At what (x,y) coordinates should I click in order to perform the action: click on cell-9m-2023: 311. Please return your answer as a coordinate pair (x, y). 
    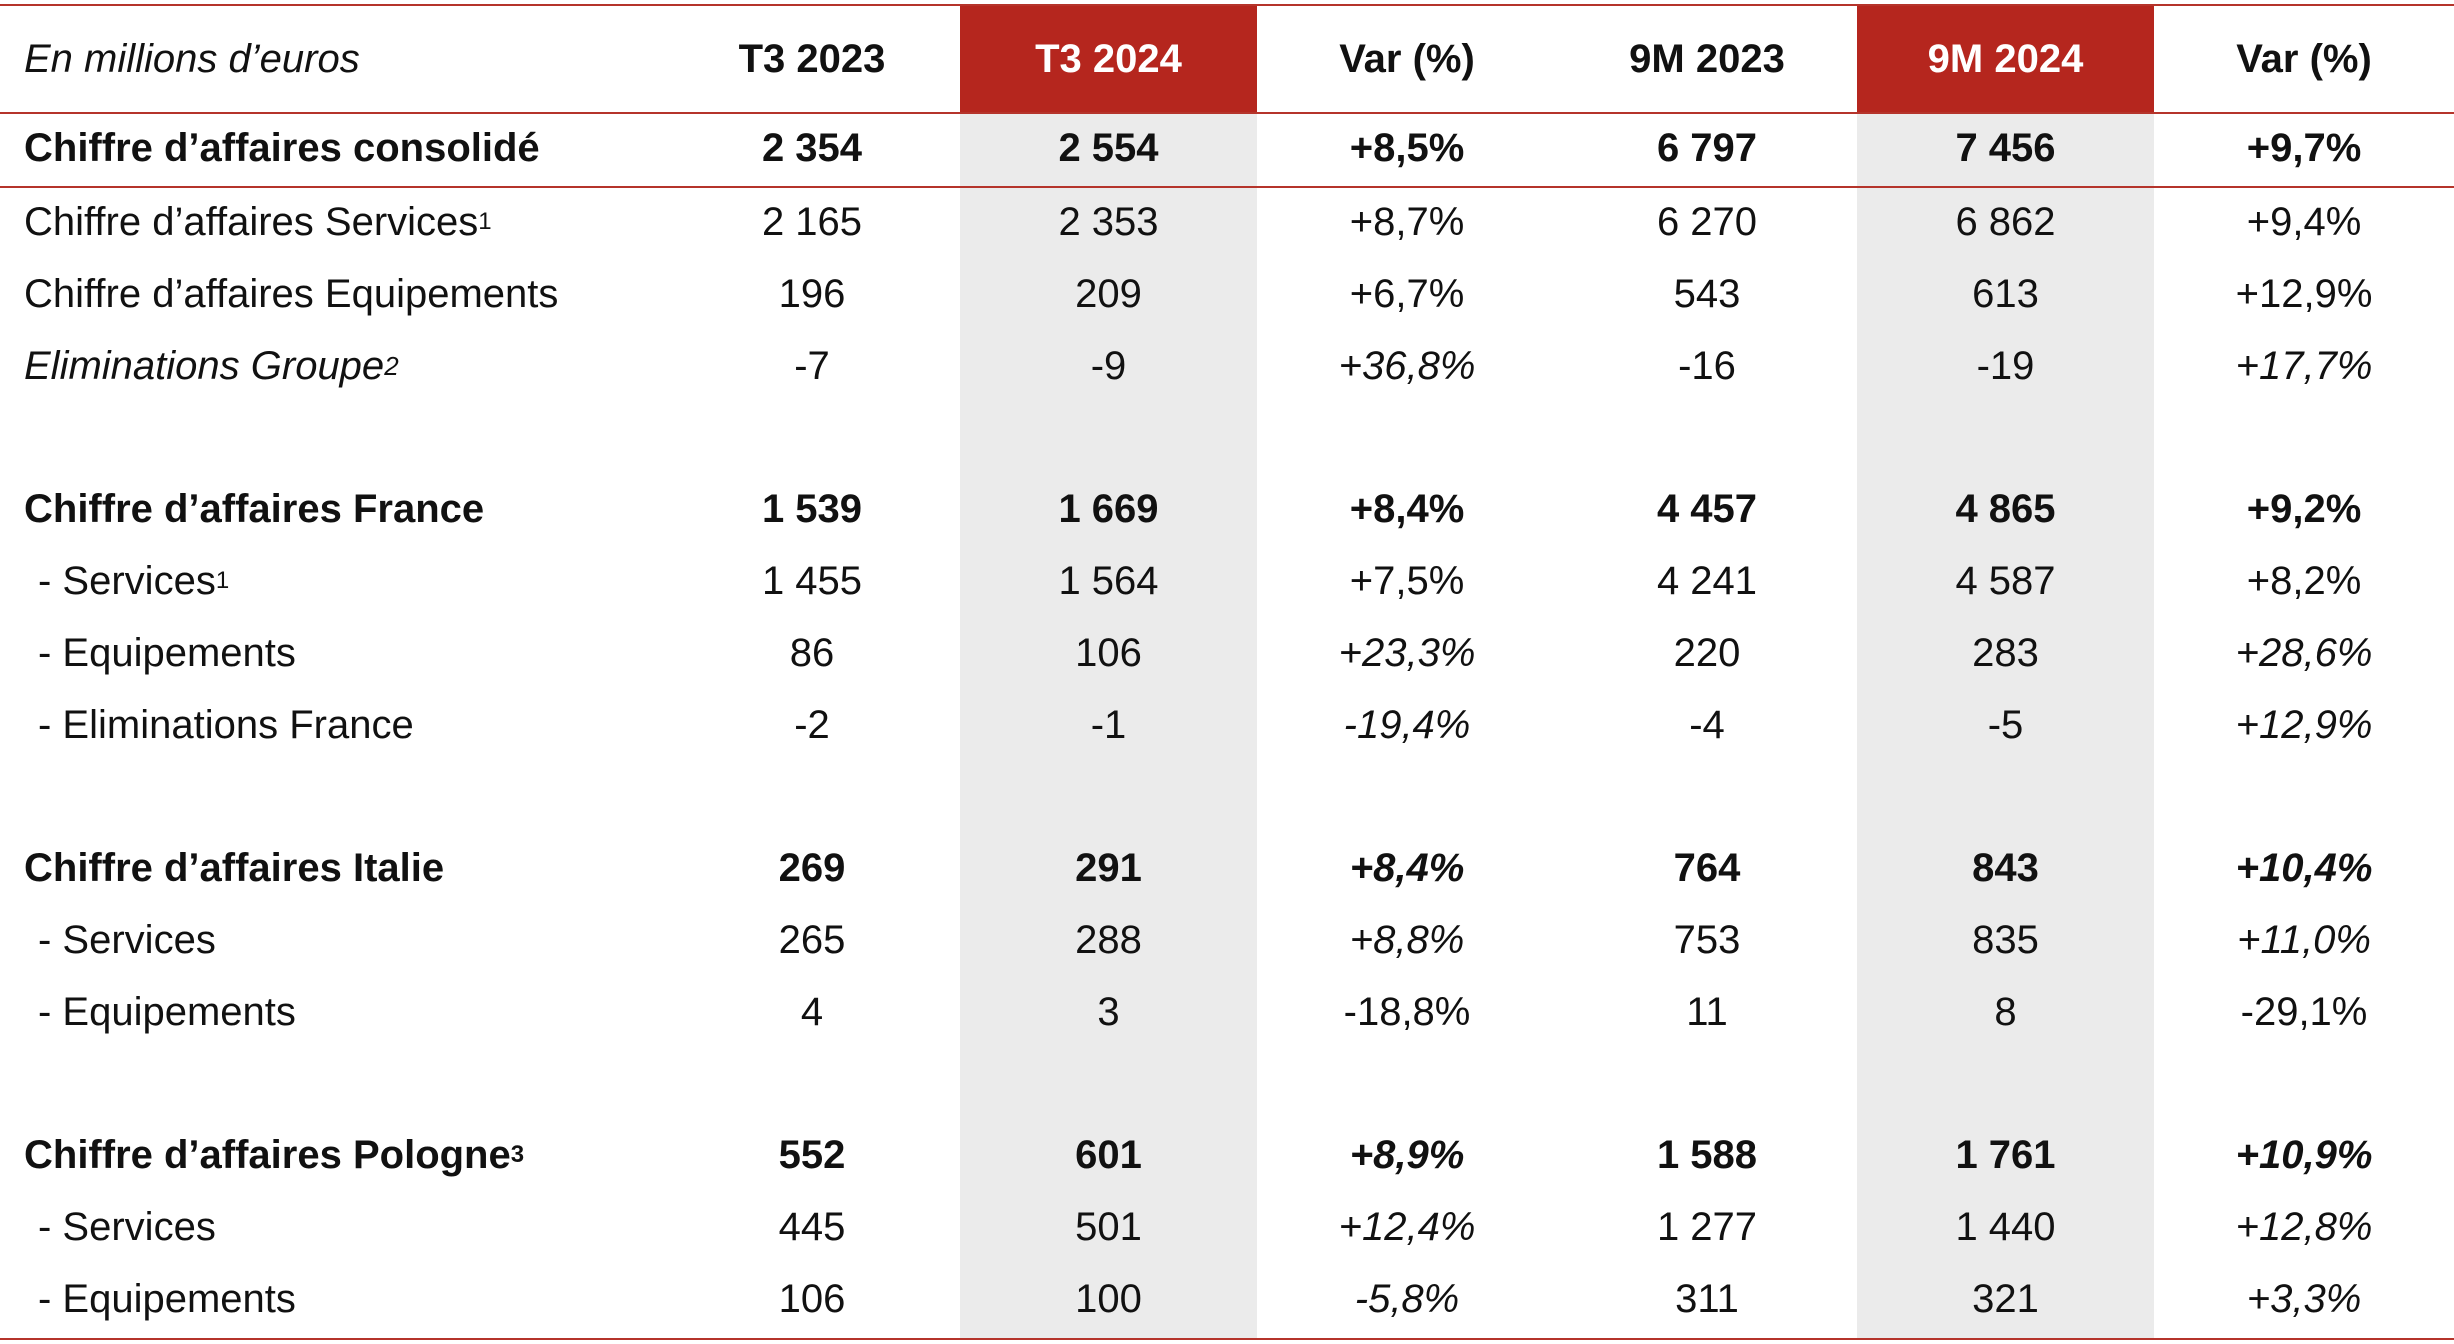
    Looking at the image, I should click on (1707, 1298).